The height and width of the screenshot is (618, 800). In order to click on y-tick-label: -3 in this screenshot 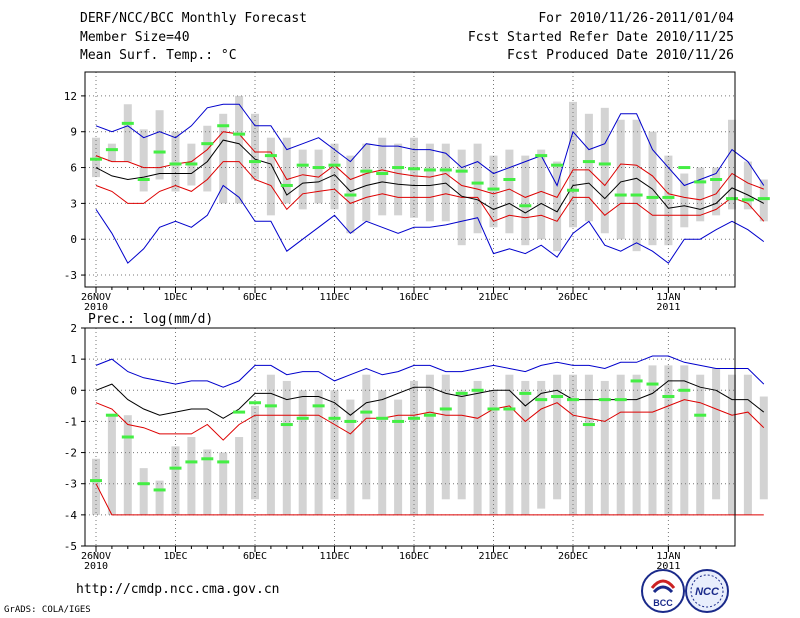, I will do `click(70, 484)`.